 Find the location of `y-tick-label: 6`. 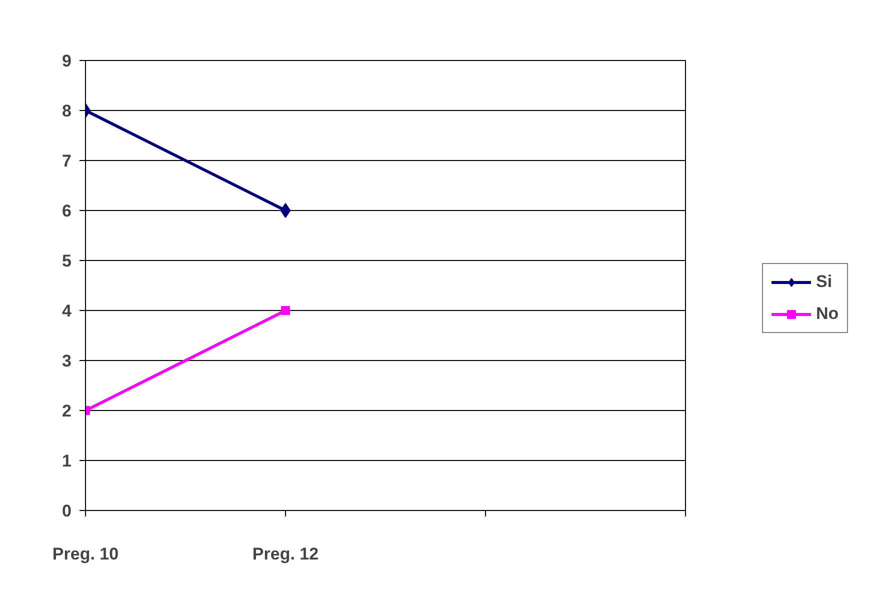

y-tick-label: 6 is located at coordinates (67, 211).